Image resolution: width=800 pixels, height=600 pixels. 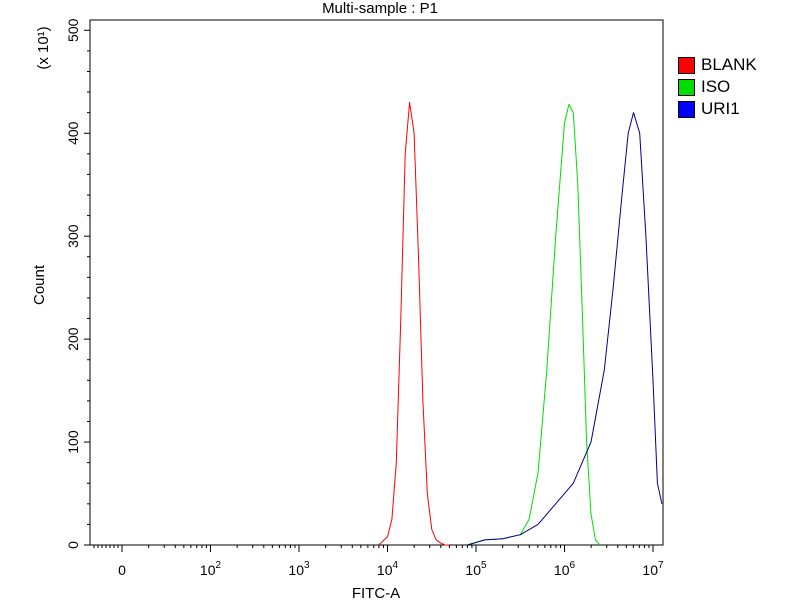 I want to click on y-tick-label: 400, so click(x=73, y=133).